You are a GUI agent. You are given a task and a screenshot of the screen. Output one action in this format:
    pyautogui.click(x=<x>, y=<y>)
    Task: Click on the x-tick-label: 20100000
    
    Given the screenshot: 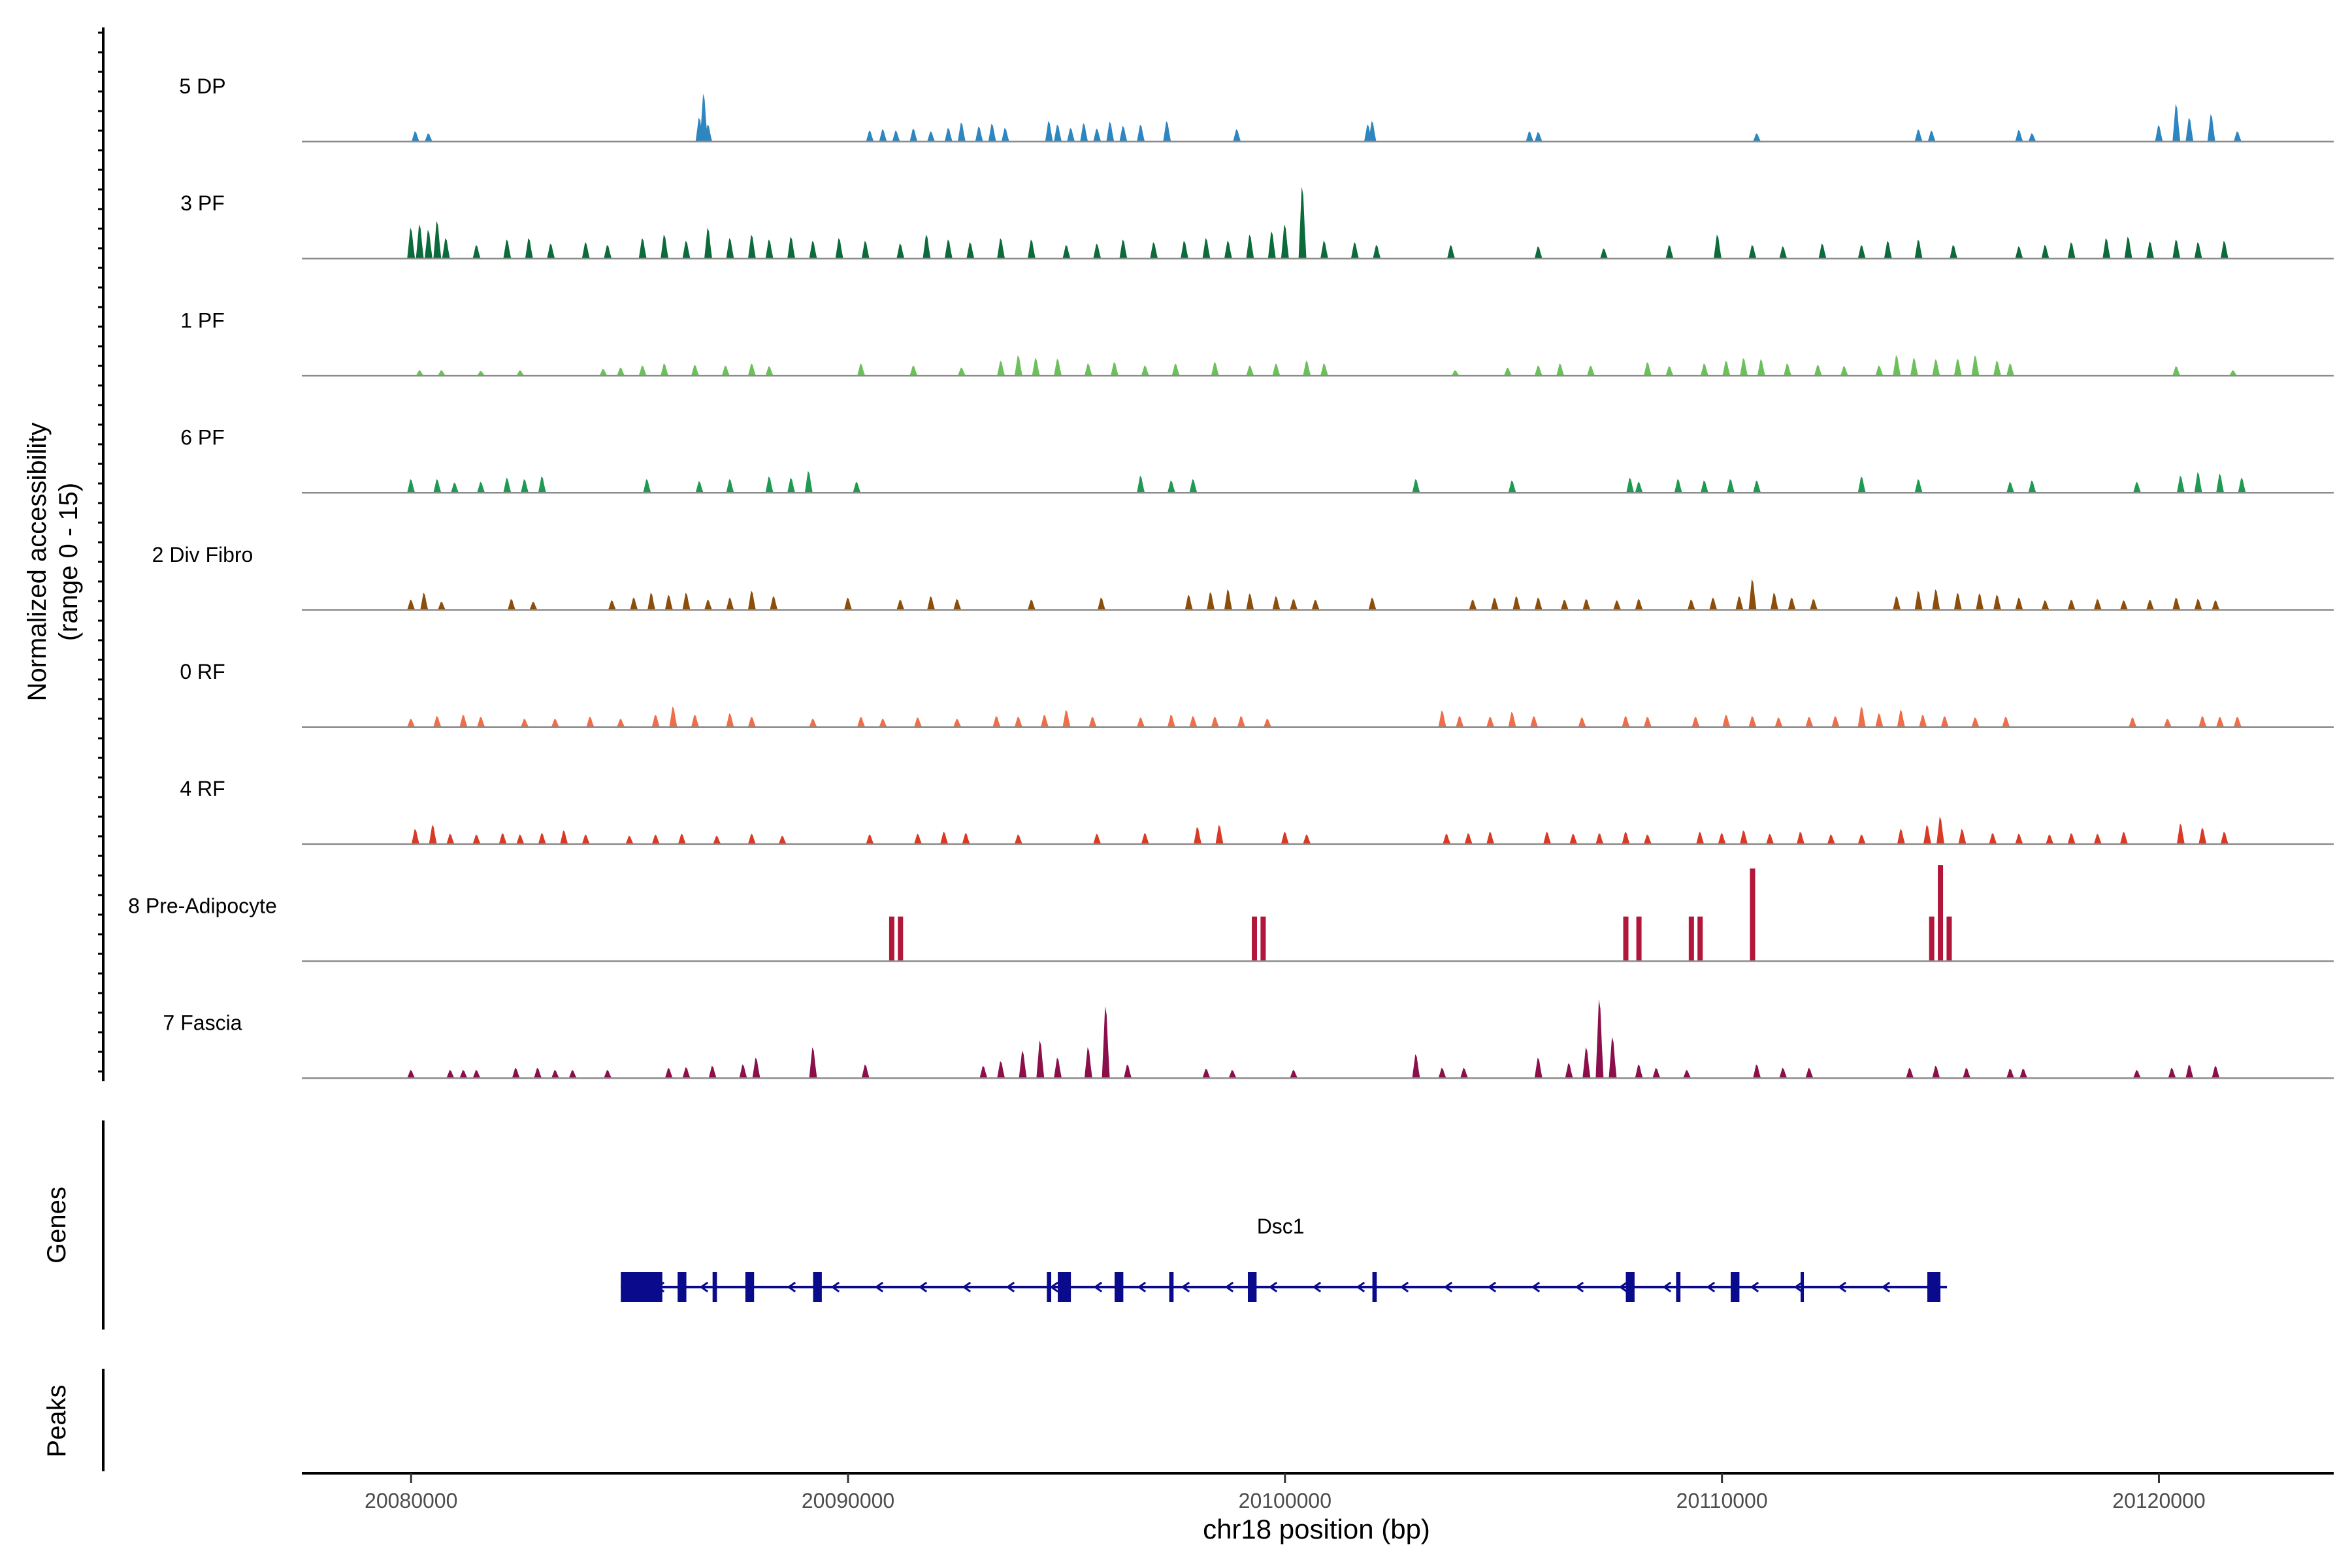 What is the action you would take?
    pyautogui.click(x=1285, y=1500)
    